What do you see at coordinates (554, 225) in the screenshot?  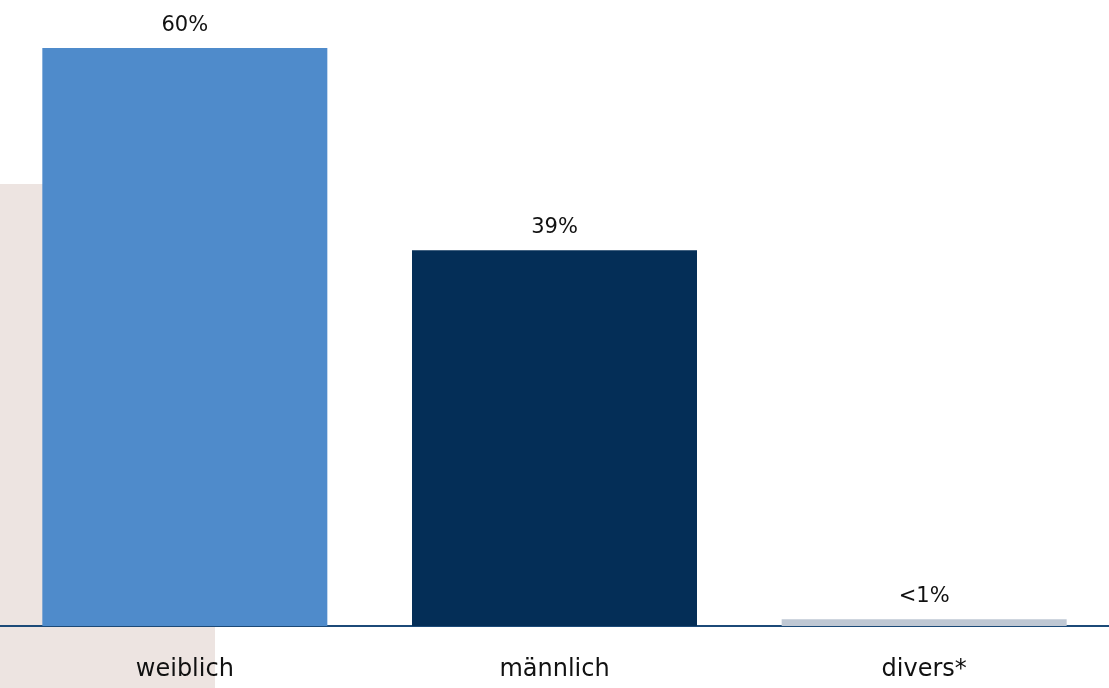 I see `data-label: 39%` at bounding box center [554, 225].